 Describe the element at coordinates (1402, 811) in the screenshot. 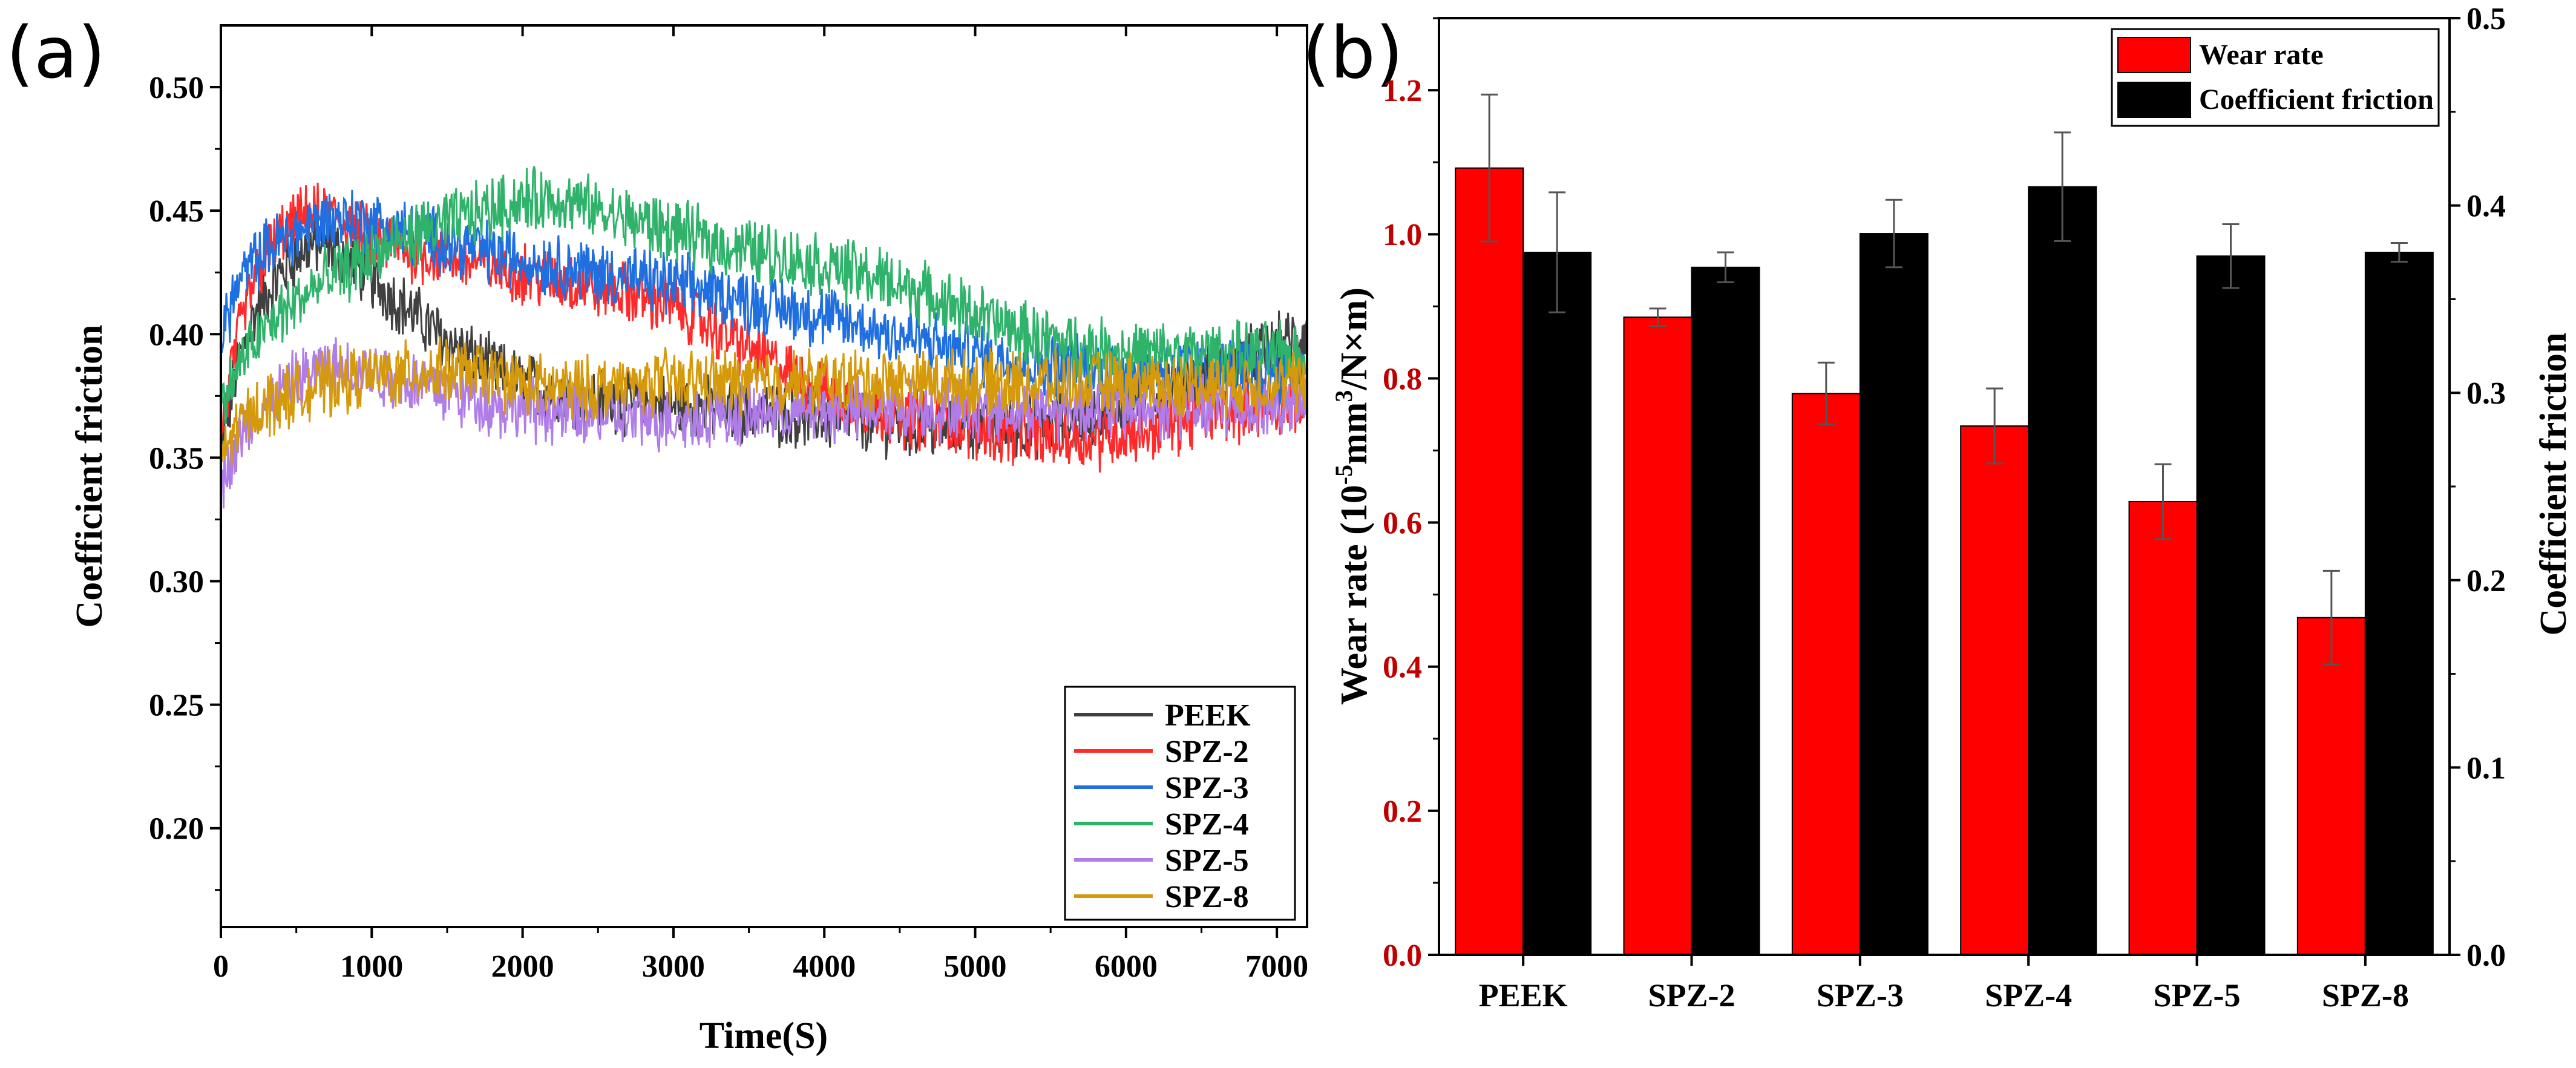

I see `left-y-tick-label: 0.2` at that location.